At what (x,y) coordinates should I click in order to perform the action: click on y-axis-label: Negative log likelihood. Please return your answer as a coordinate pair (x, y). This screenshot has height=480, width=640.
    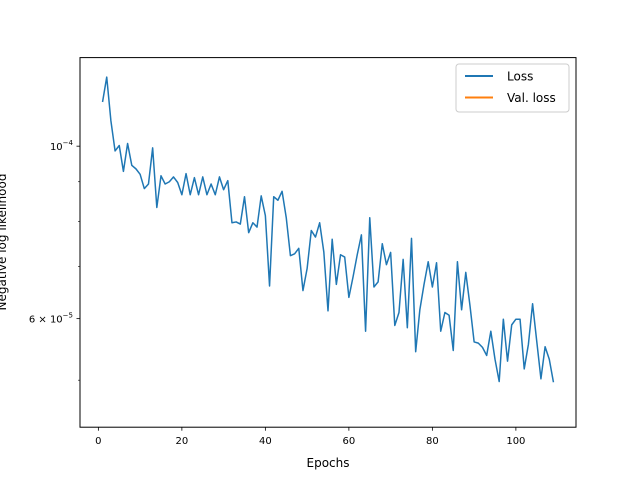
    Looking at the image, I should click on (4, 242).